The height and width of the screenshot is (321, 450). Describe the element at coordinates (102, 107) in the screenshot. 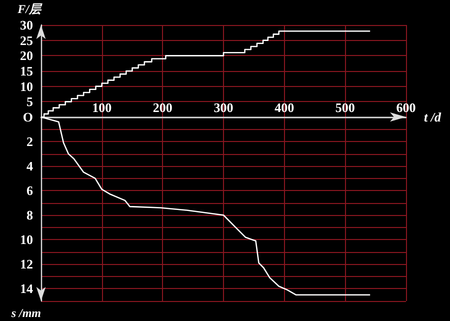

I see `x-tick-label: 100` at that location.